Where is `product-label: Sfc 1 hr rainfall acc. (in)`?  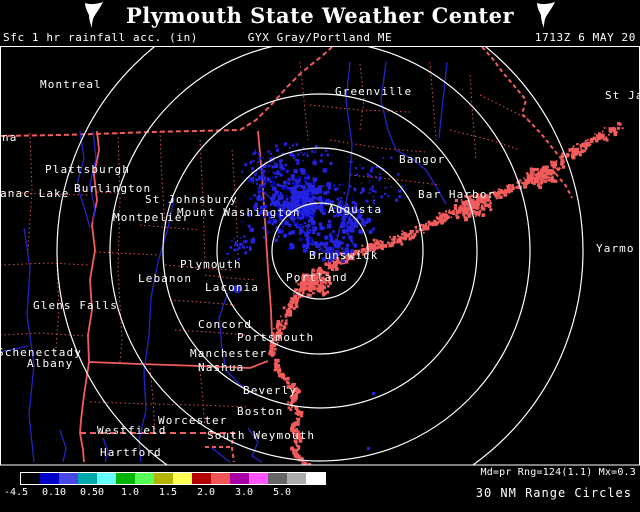 product-label: Sfc 1 hr rainfall acc. (in) is located at coordinates (101, 37).